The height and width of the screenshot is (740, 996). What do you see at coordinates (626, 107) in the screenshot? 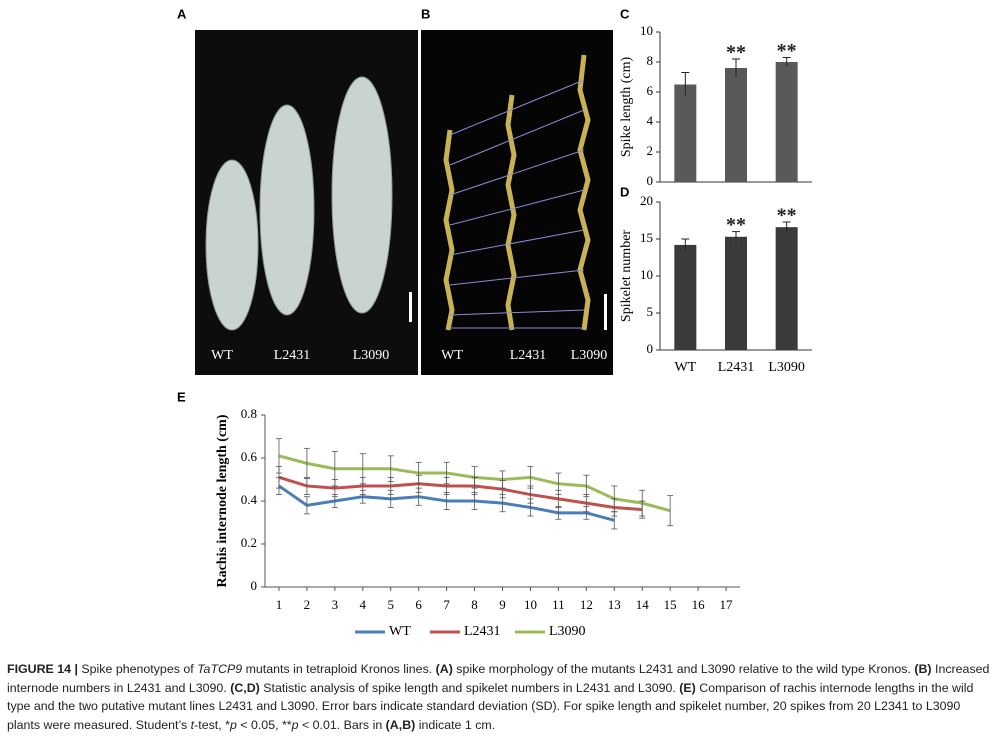
I see `y-axis-label: Spike length (cm)` at bounding box center [626, 107].